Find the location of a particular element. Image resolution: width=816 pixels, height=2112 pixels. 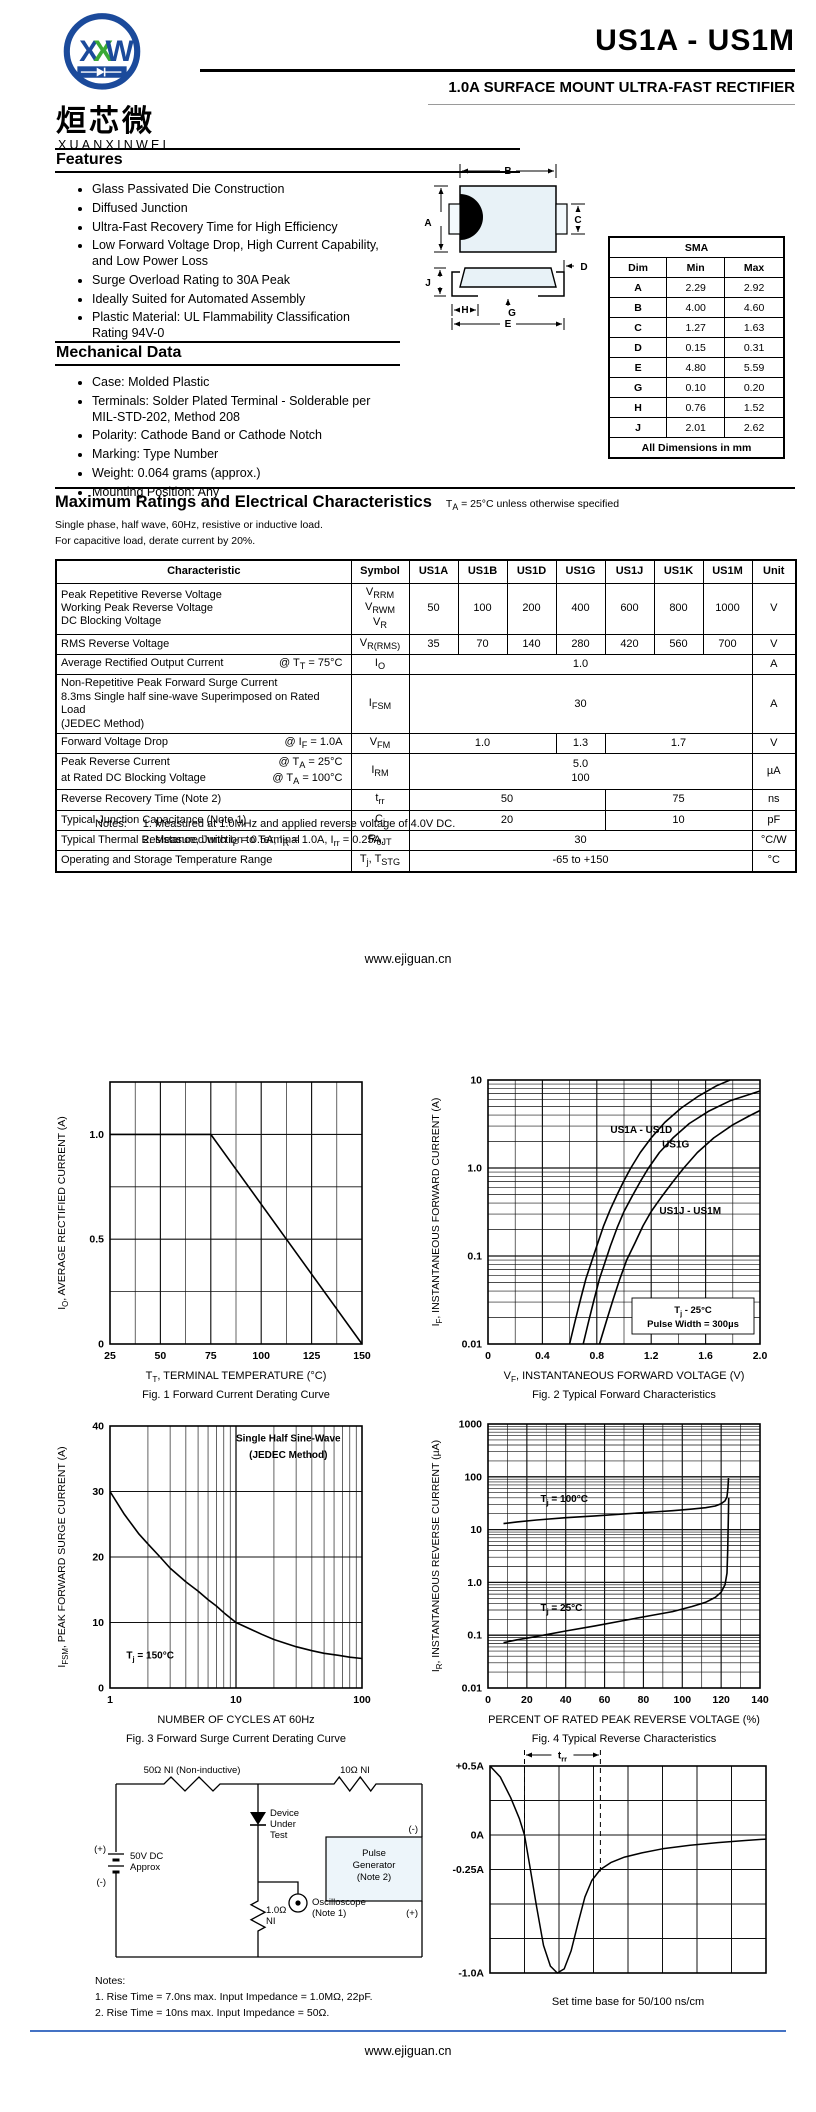

sma-table-footer: All Dimensions in mm is located at coordinates (696, 448).